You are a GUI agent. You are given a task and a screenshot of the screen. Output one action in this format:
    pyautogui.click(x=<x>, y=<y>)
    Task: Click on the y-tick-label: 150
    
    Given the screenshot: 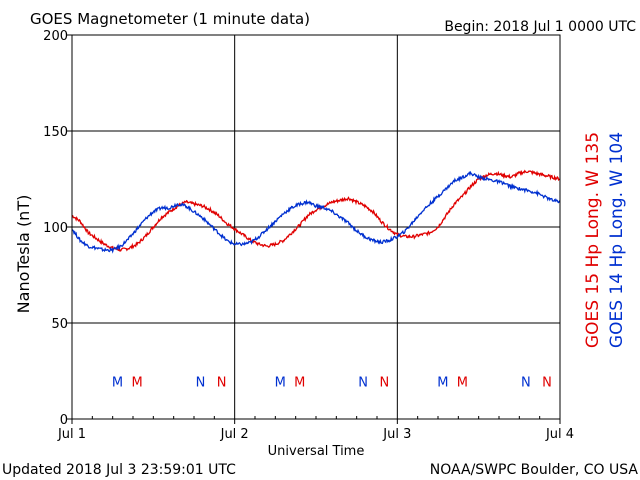 What is the action you would take?
    pyautogui.click(x=55, y=132)
    